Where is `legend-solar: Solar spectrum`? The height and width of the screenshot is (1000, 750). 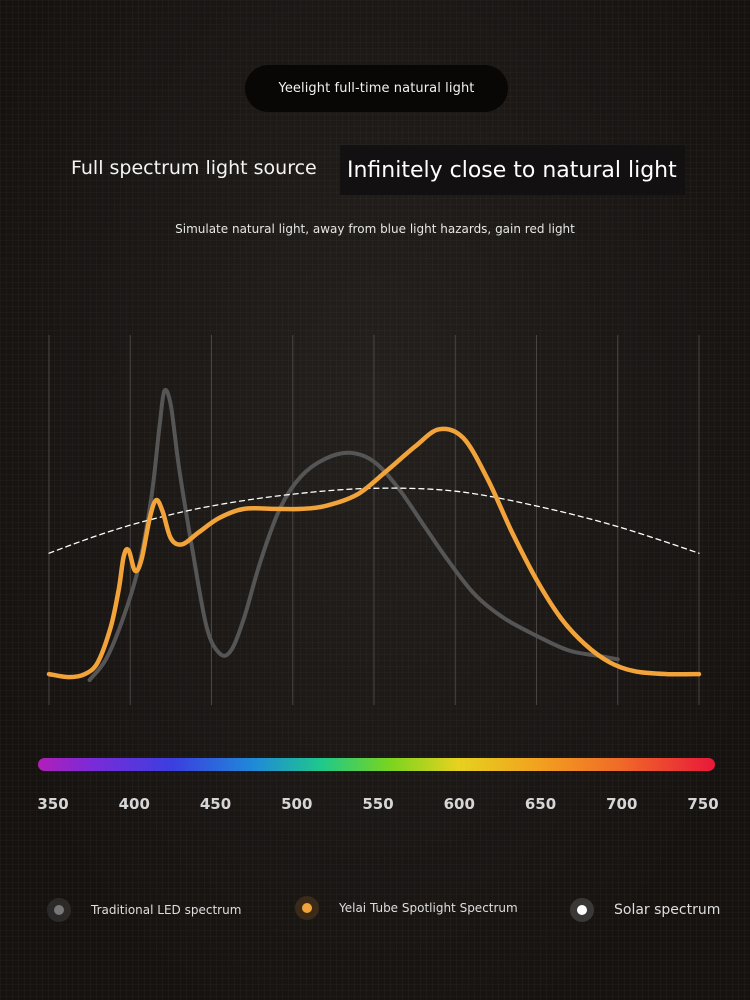 legend-solar: Solar spectrum is located at coordinates (645, 910).